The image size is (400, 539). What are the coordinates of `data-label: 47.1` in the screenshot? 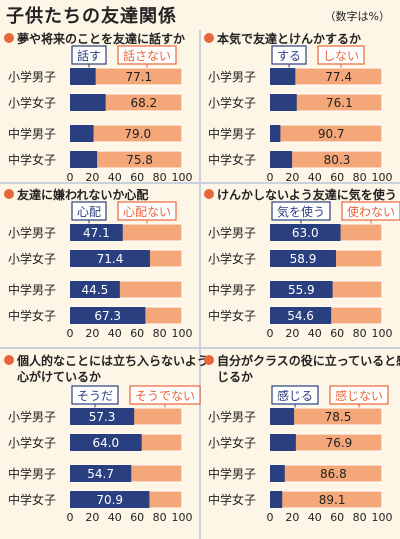 It's located at (96, 233).